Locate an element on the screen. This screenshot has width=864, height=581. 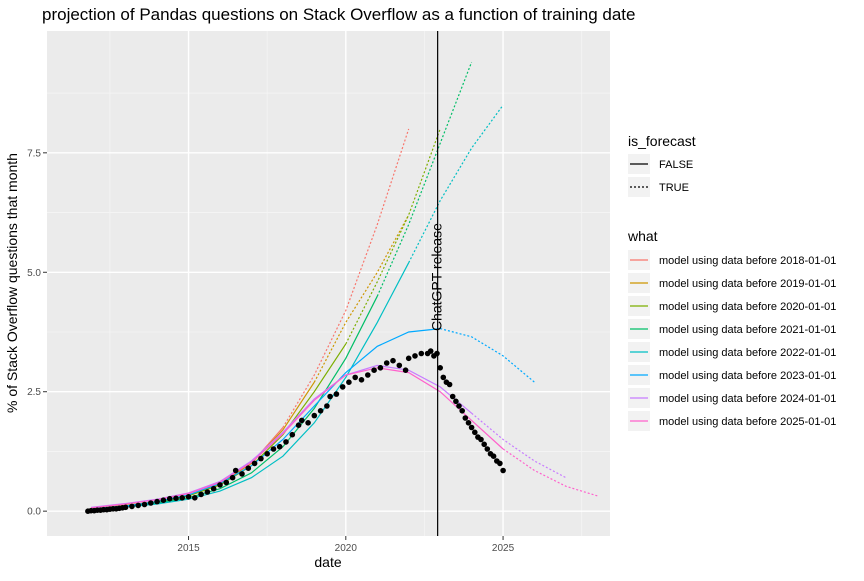
vline-layer: ChatGPT release is located at coordinates (437, 283).